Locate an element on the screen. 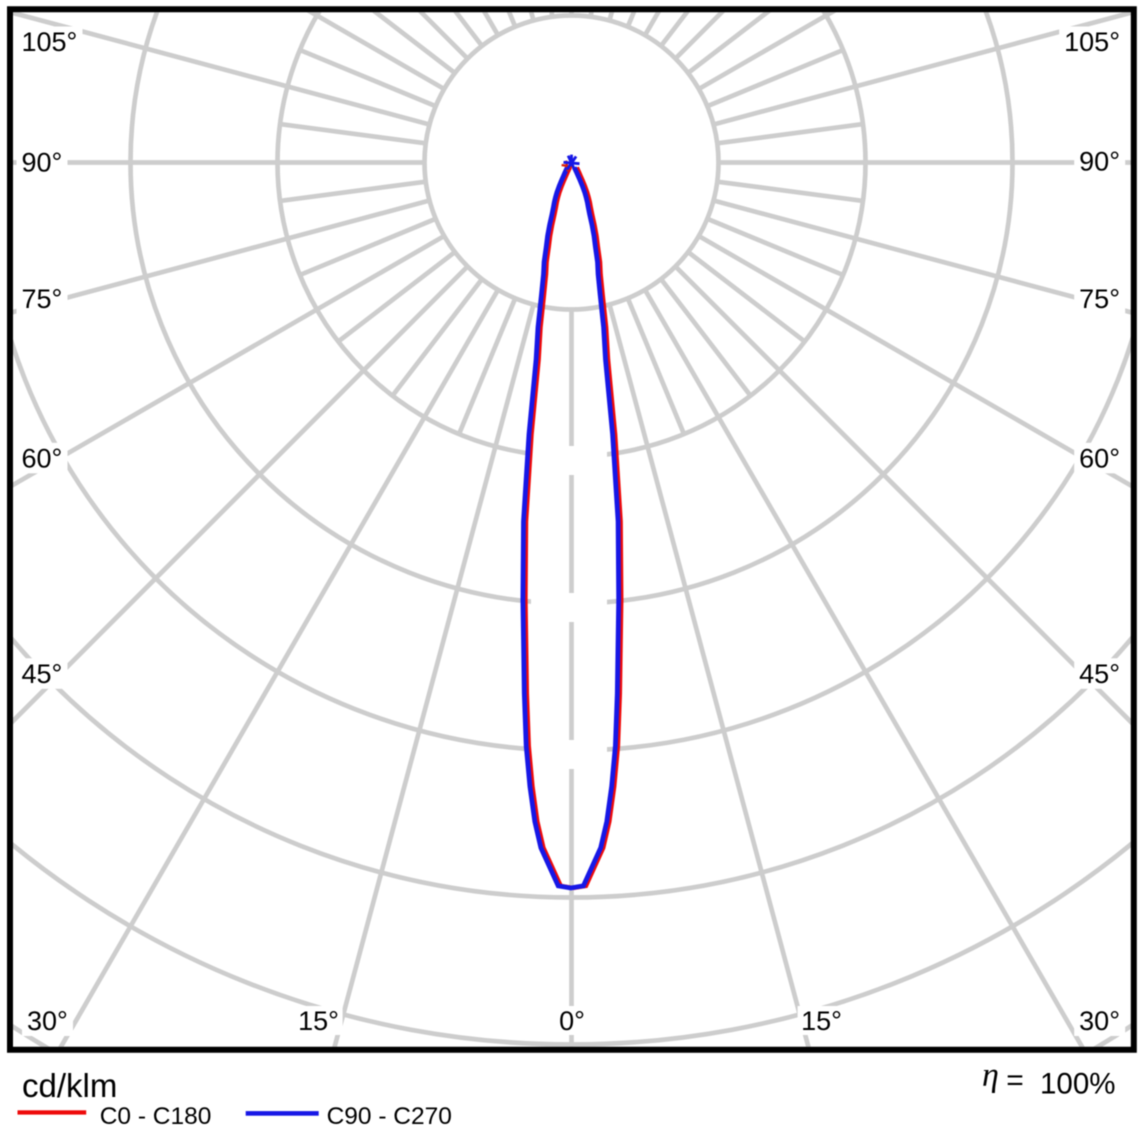 Image resolution: width=1143 pixels, height=1148 pixels. svg-text: 100% is located at coordinates (1077, 1084).